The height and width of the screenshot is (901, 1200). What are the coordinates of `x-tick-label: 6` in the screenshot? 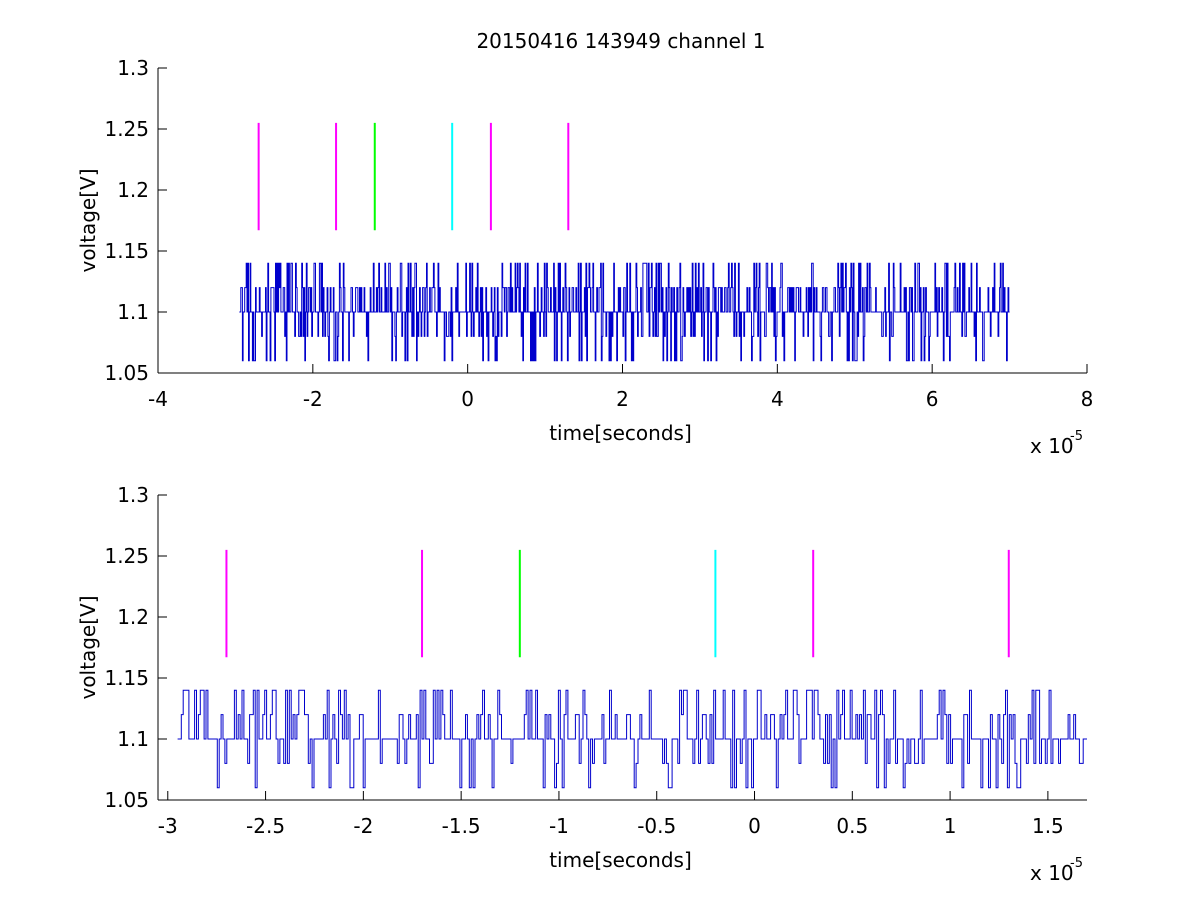 It's located at (932, 399).